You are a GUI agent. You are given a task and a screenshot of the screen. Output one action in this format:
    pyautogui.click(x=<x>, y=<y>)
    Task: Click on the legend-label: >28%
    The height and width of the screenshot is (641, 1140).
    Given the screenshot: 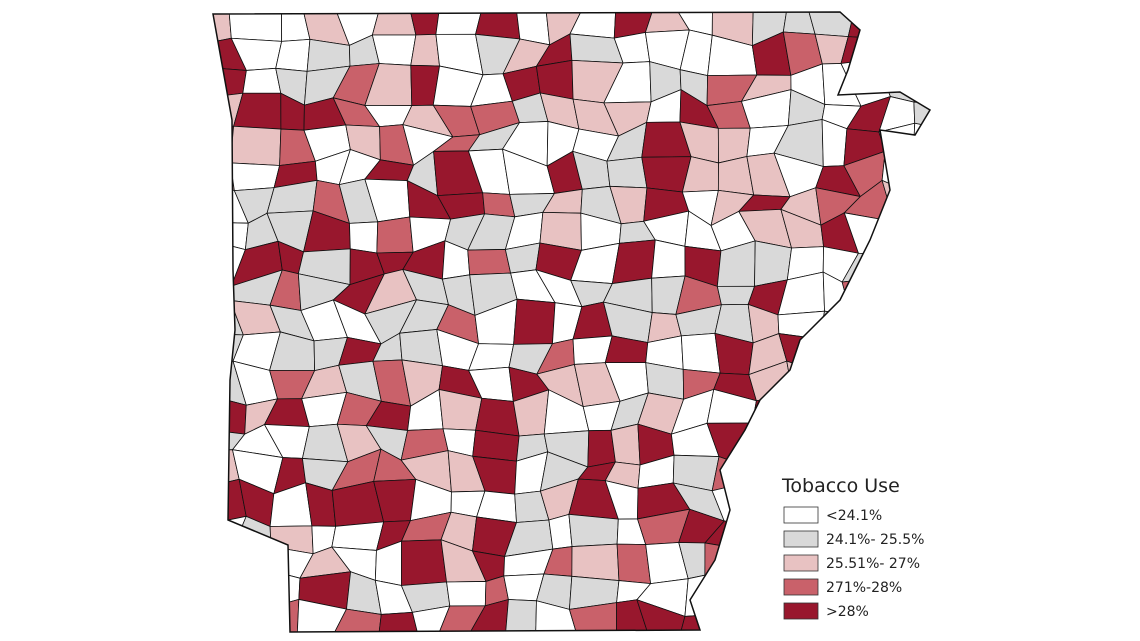 What is the action you would take?
    pyautogui.click(x=847, y=612)
    